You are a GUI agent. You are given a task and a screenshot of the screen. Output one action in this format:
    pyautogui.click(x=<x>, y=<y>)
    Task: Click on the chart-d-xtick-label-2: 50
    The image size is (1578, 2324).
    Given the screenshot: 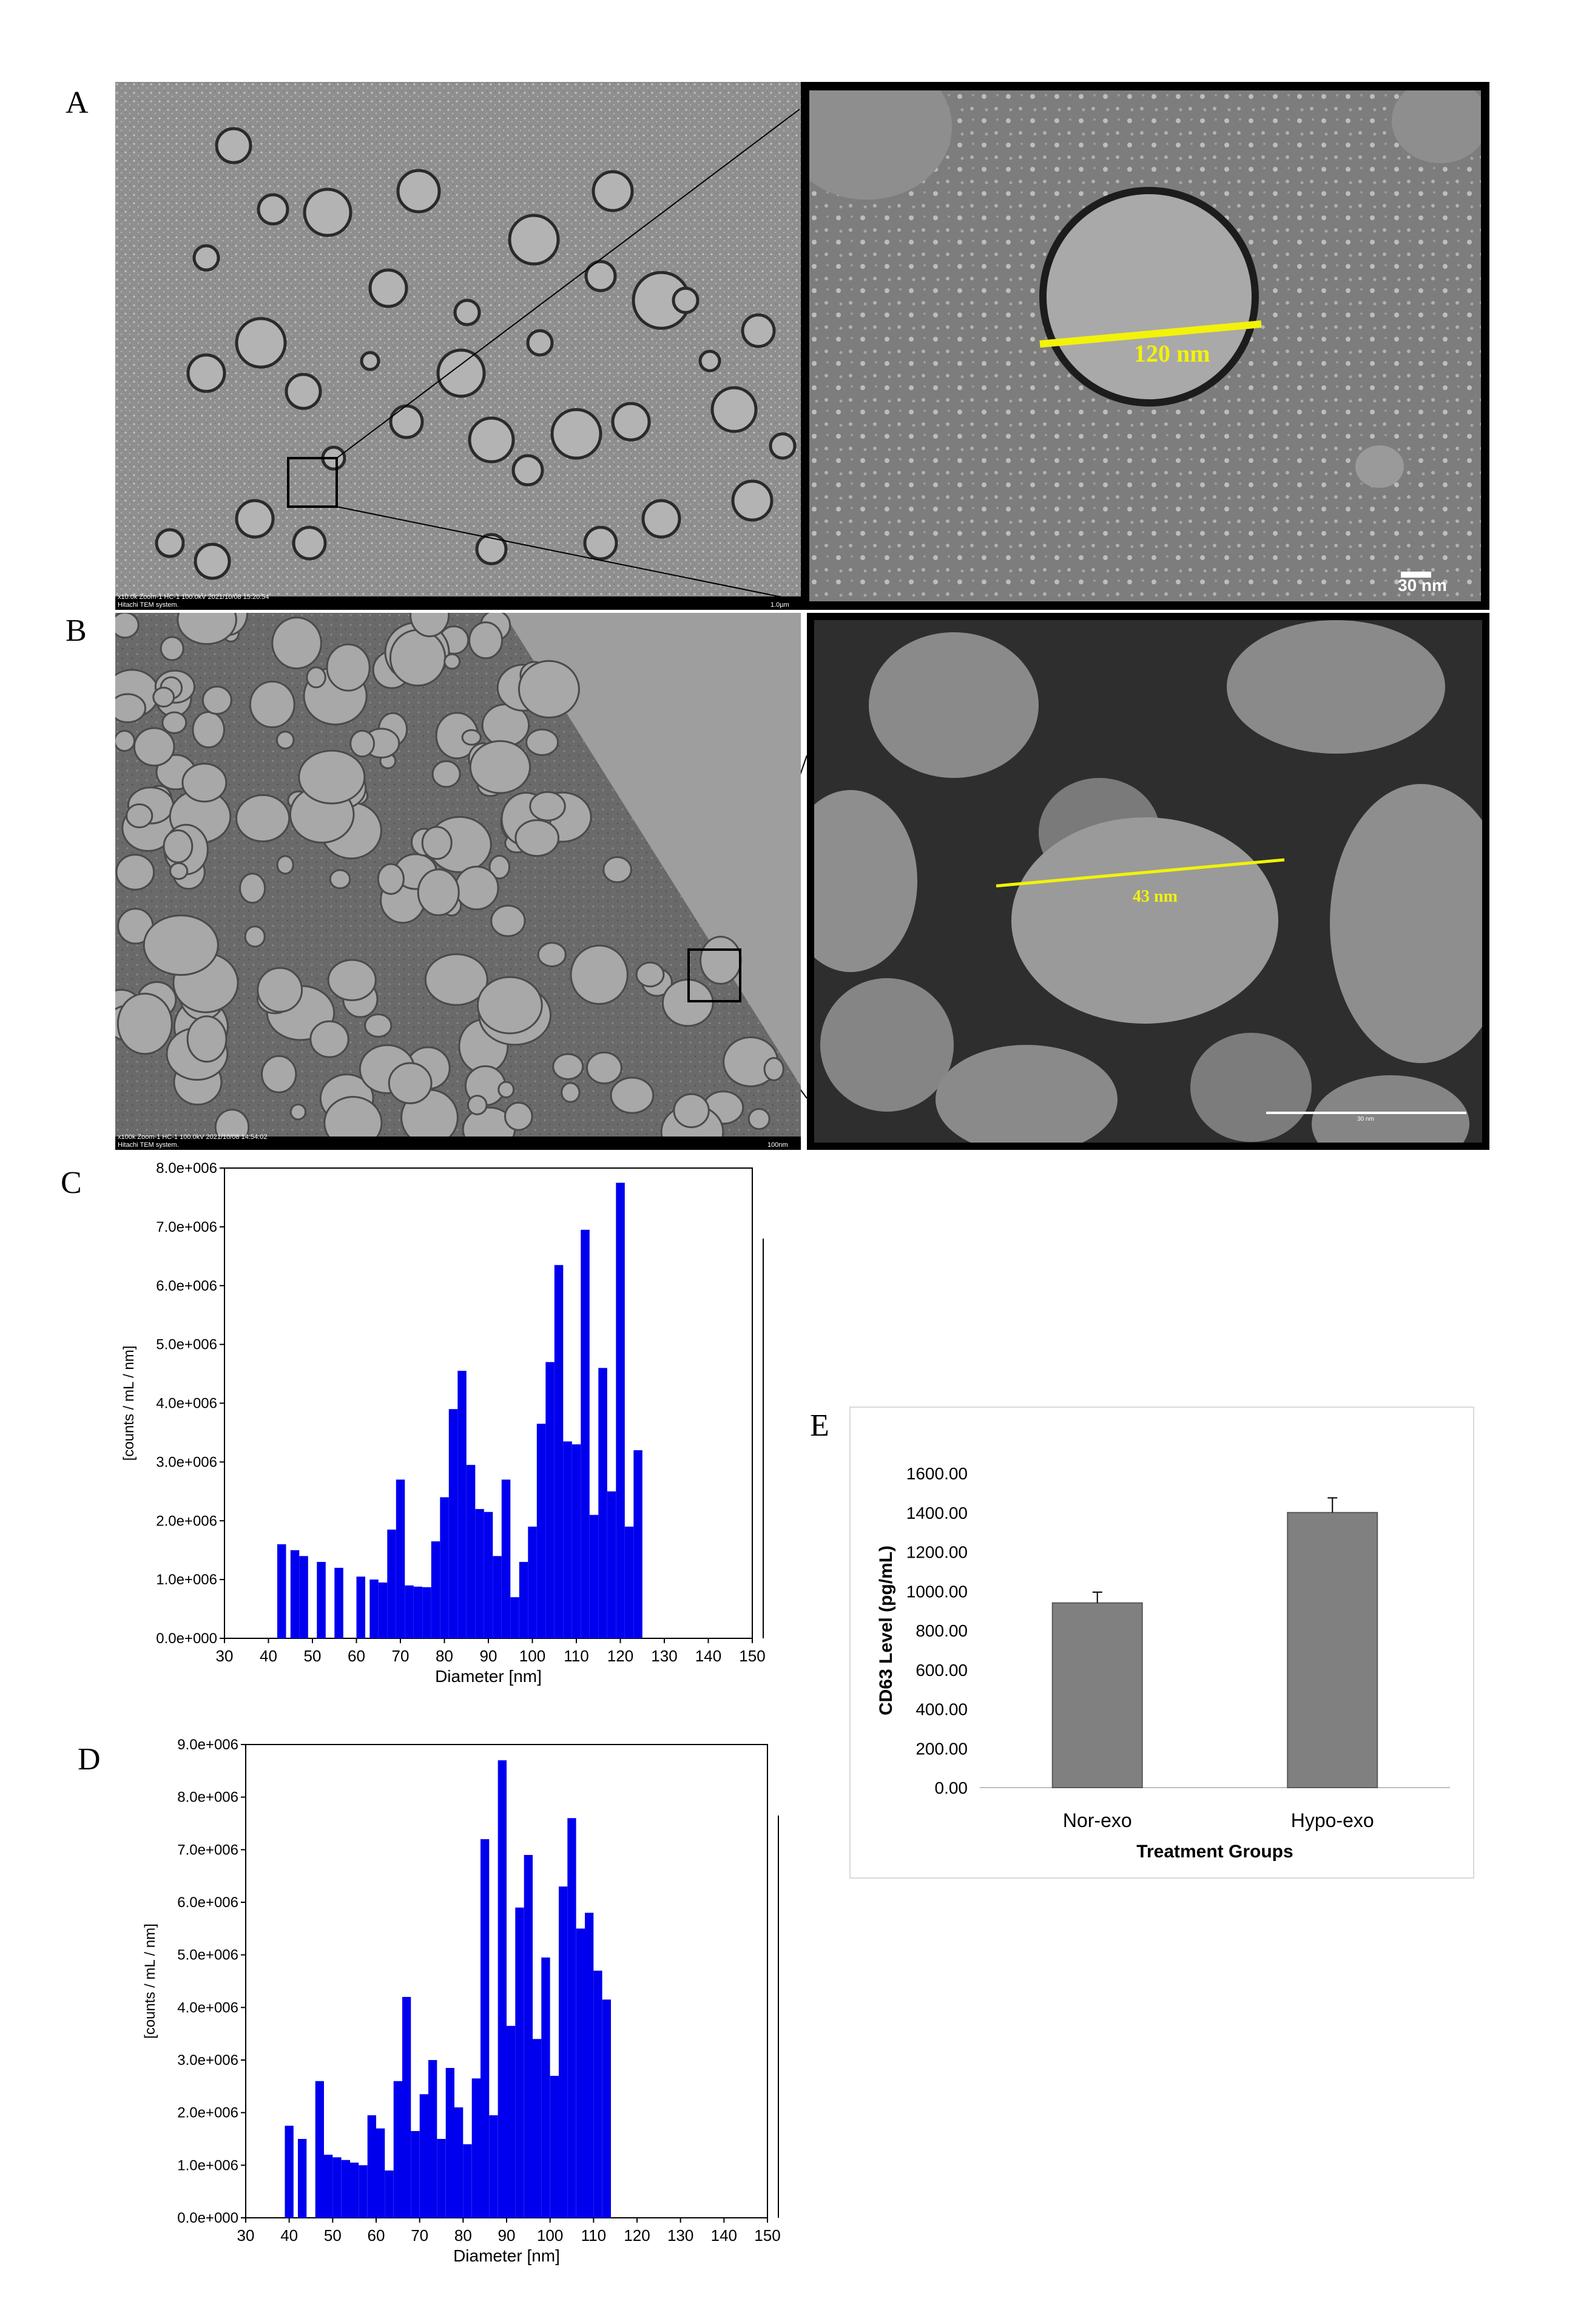 What is the action you would take?
    pyautogui.click(x=333, y=2235)
    